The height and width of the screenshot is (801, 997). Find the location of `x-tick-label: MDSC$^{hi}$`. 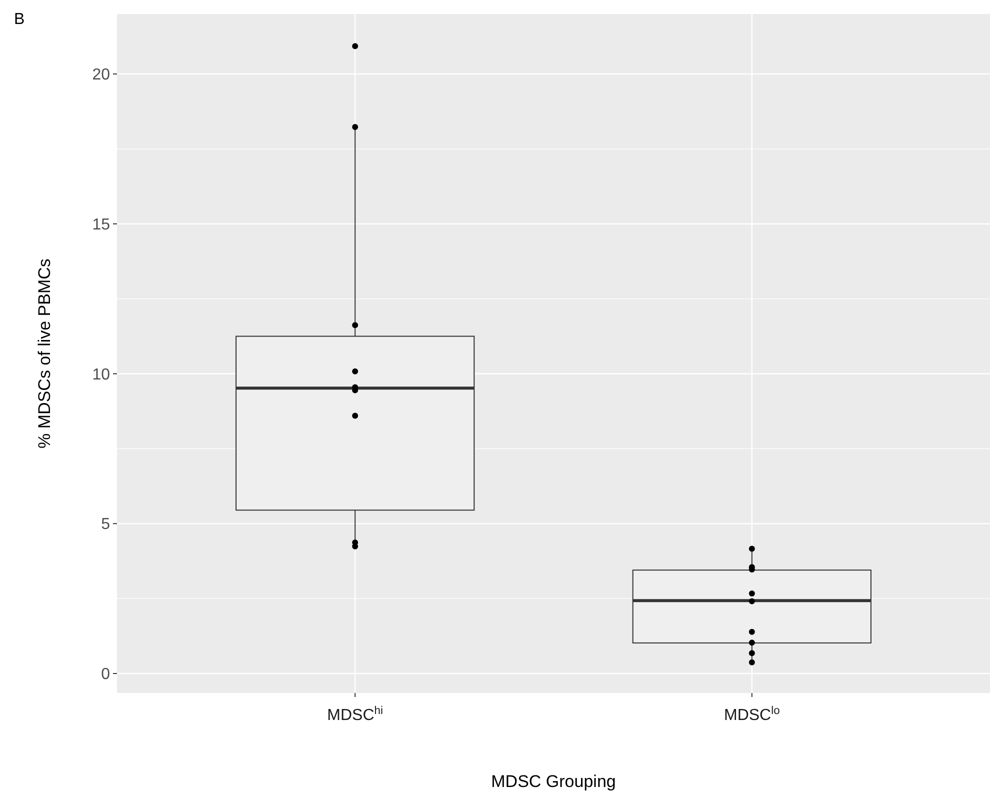

x-tick-label: MDSC$^{hi}$ is located at coordinates (355, 714).